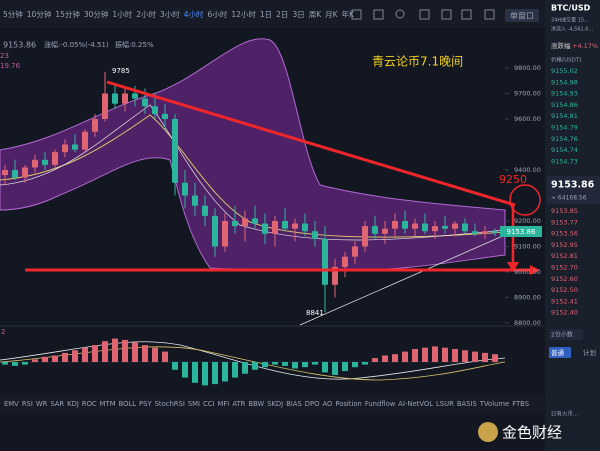 The width and height of the screenshot is (600, 451). I want to click on indicator-tab: AO, so click(327, 404).